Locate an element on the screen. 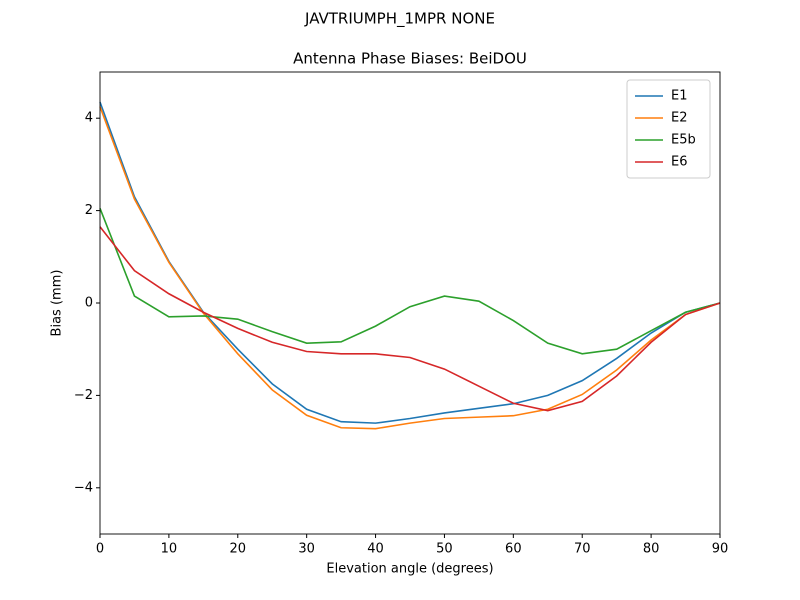 Image resolution: width=800 pixels, height=600 pixels. legend-label: E2 is located at coordinates (679, 118).